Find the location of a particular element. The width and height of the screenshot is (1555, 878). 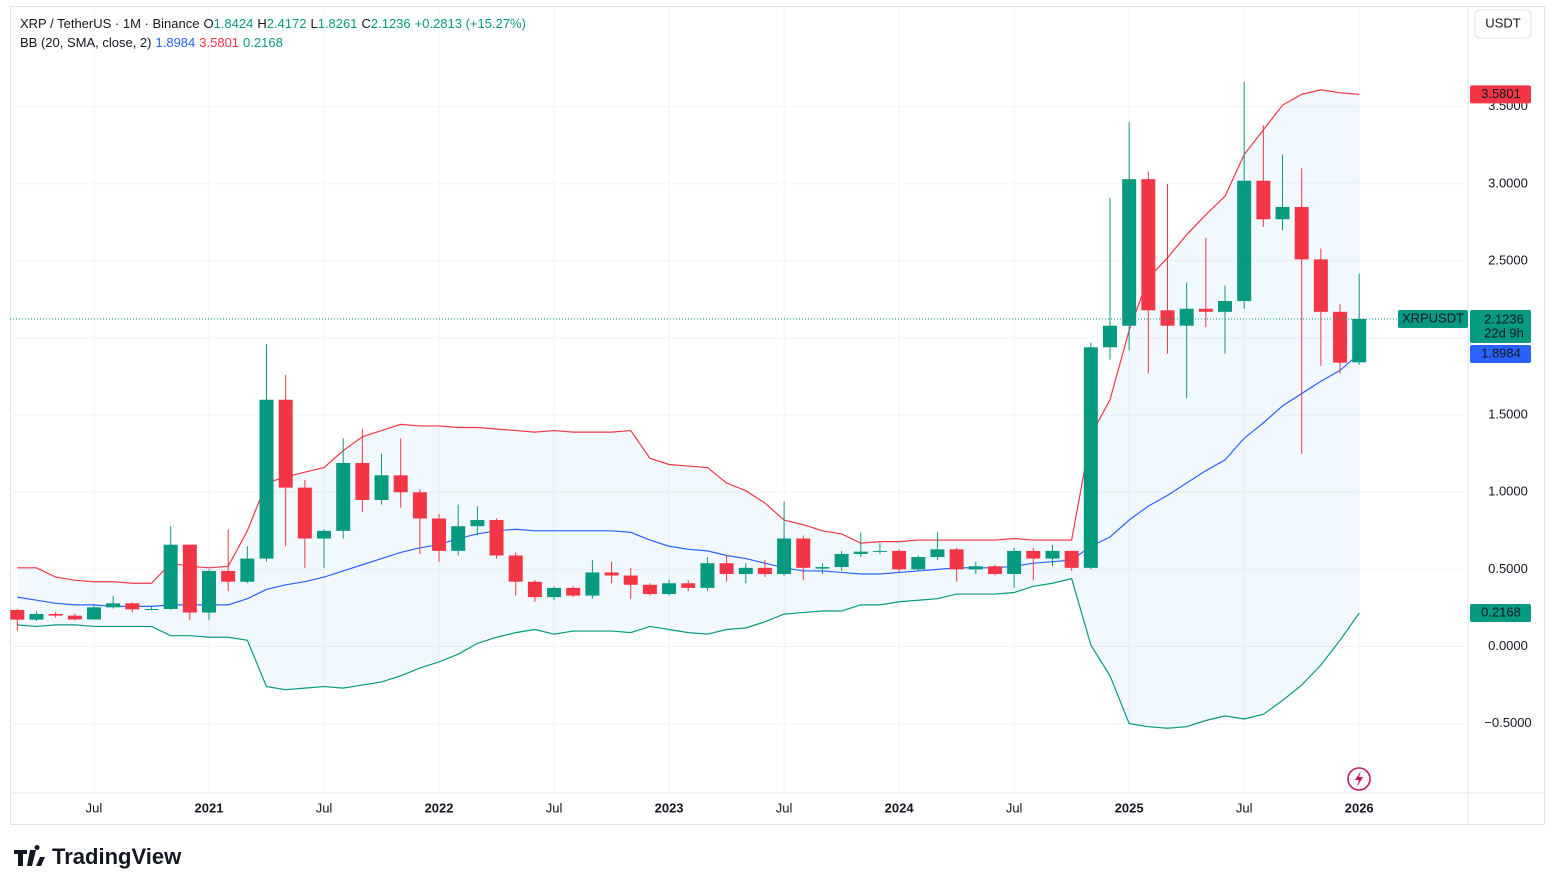

price-badge-label: 3.5801 is located at coordinates (1501, 93).